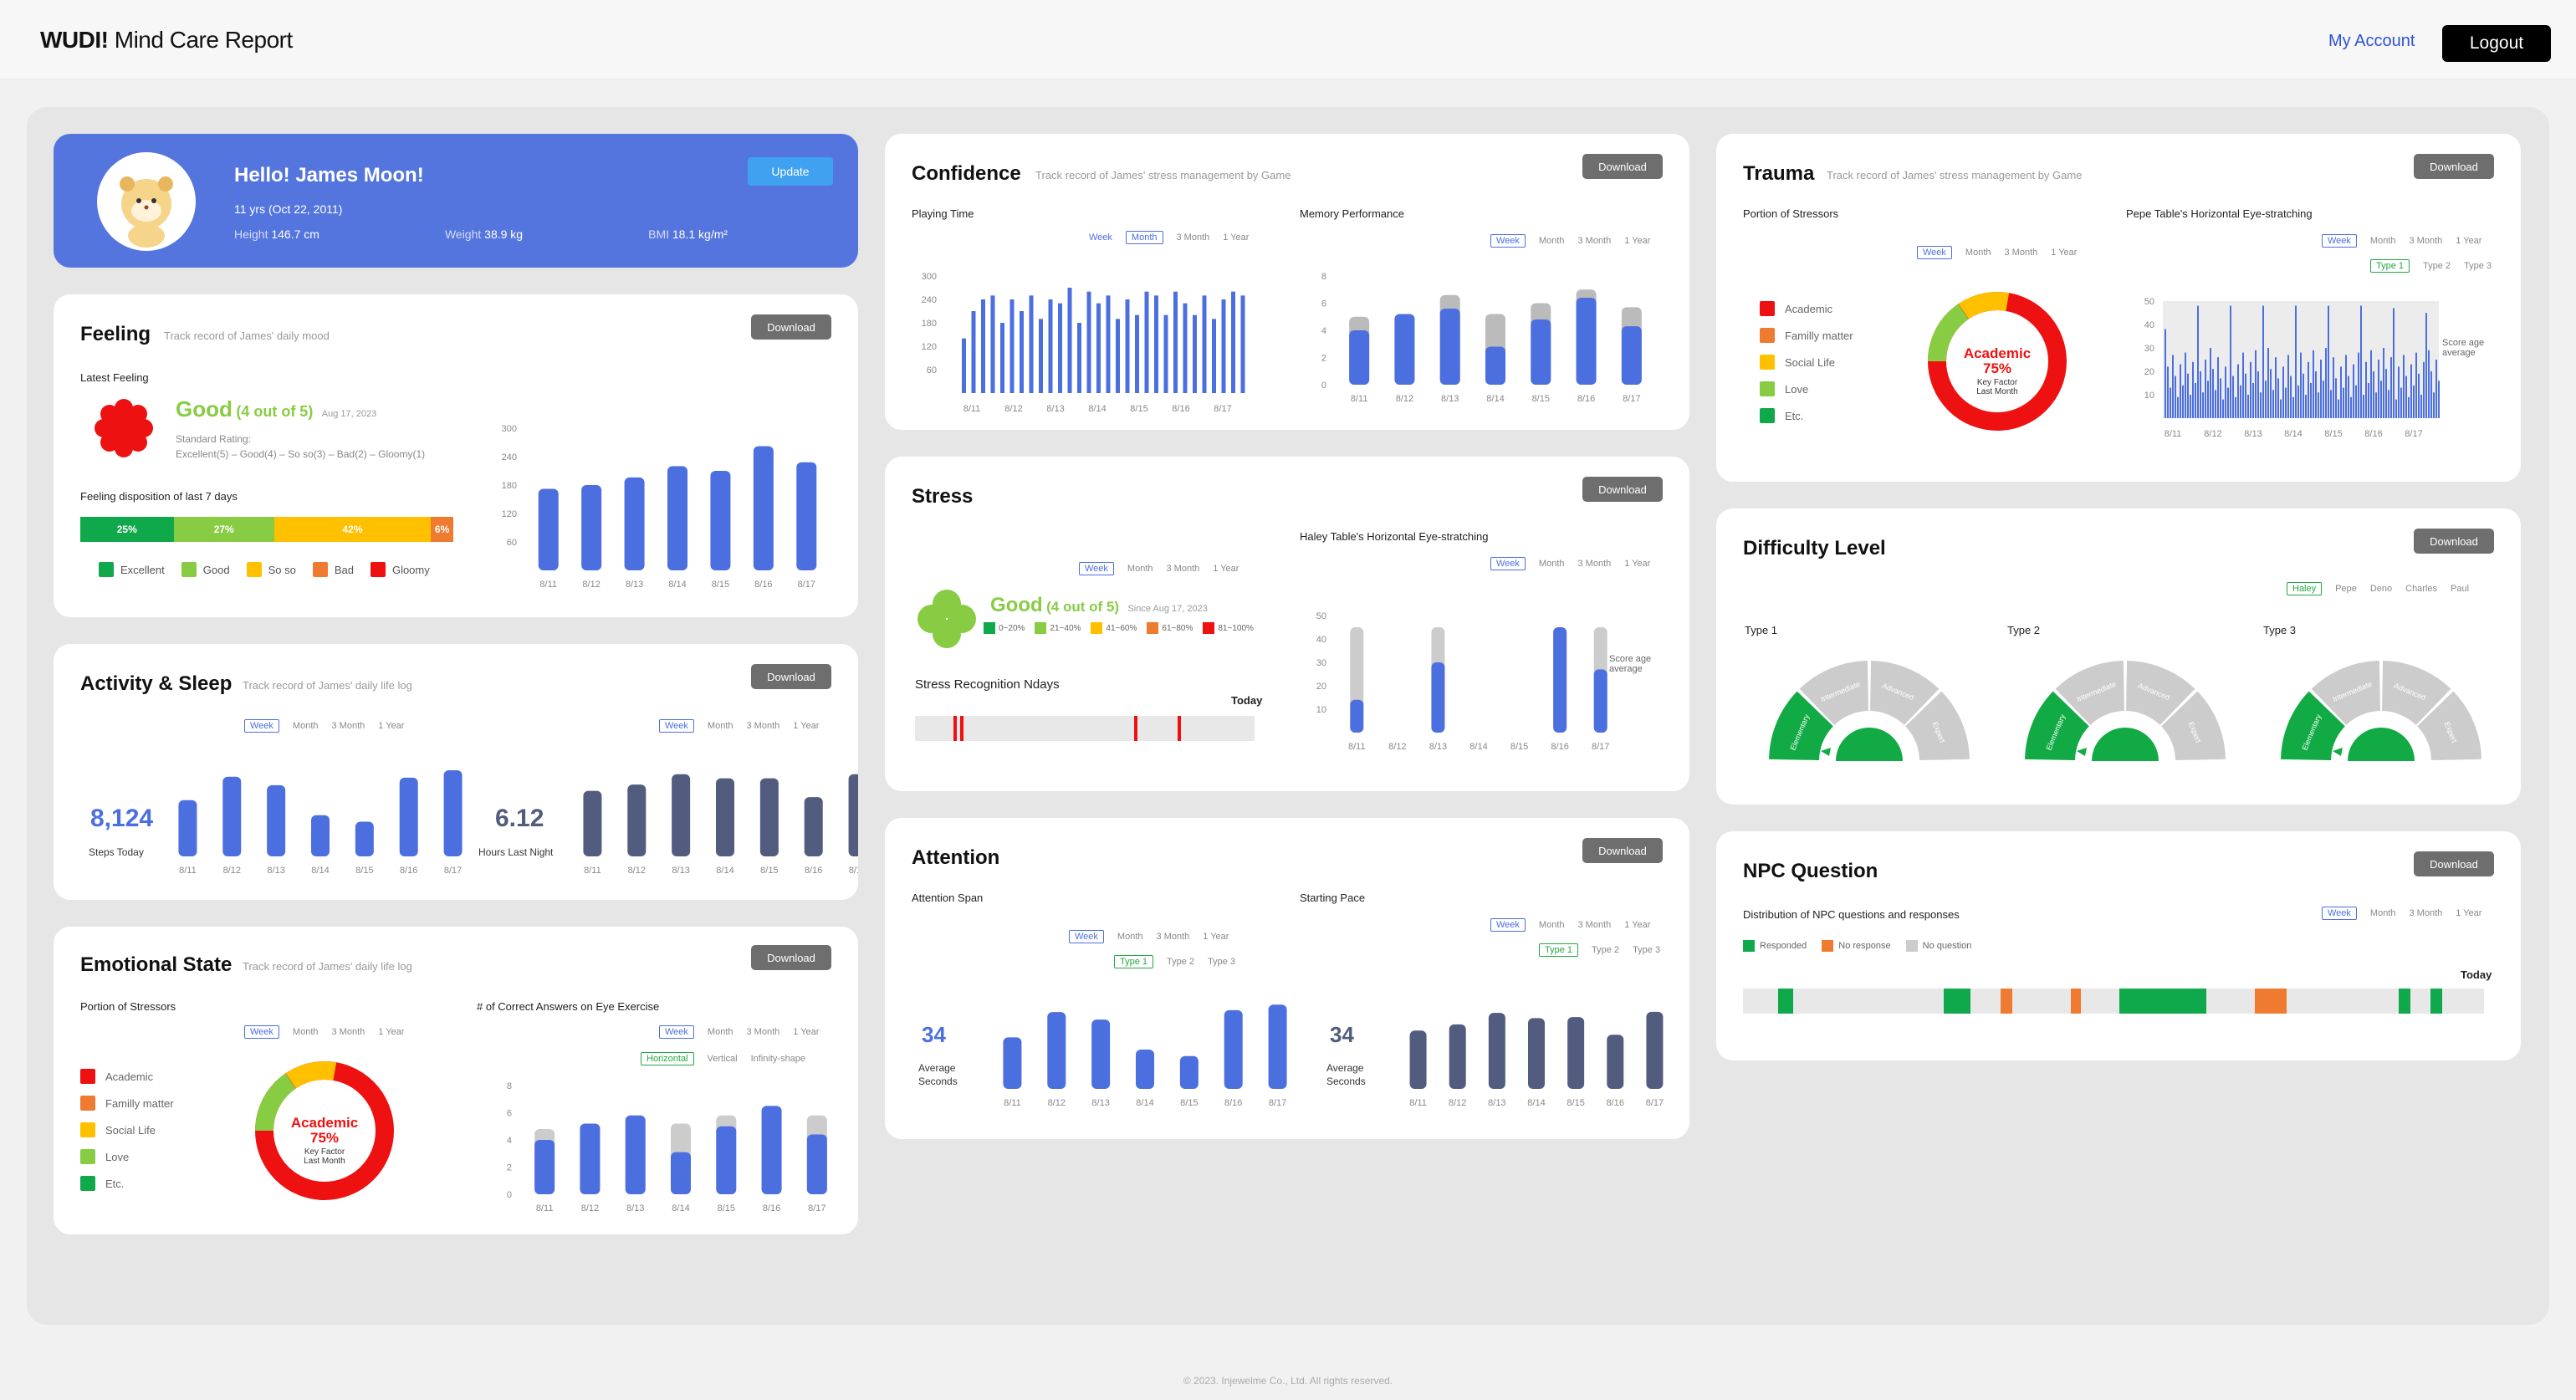 This screenshot has width=2576, height=1400. I want to click on legend-item: Social Life, so click(1797, 362).